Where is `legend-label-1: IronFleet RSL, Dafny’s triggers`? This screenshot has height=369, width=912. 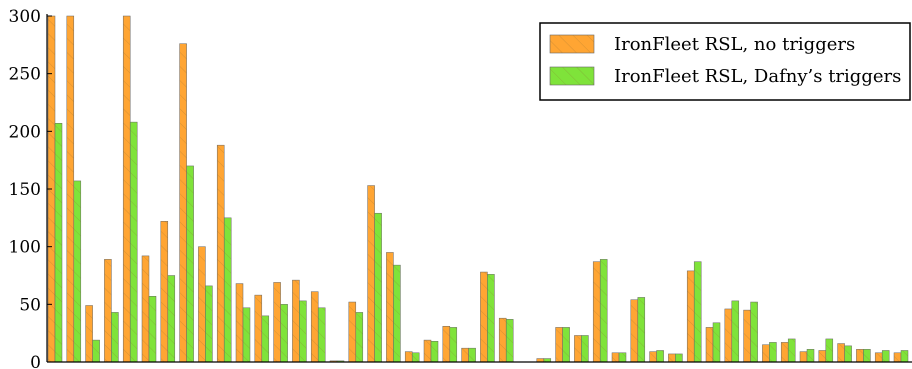
legend-label-1: IronFleet RSL, Dafny’s triggers is located at coordinates (757, 76).